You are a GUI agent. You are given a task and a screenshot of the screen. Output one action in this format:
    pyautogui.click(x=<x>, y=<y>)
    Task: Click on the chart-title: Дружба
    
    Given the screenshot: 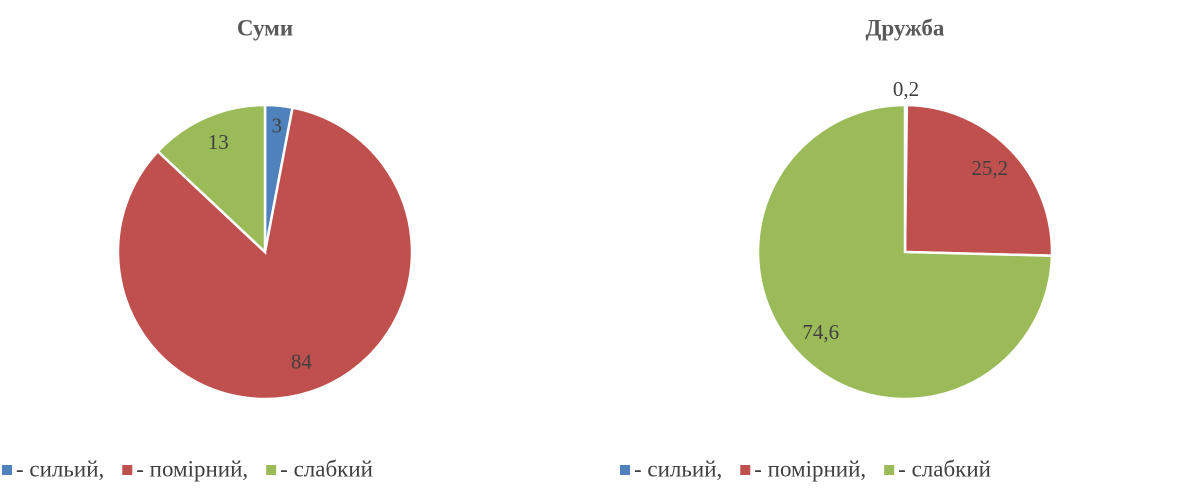 What is the action you would take?
    pyautogui.click(x=905, y=27)
    